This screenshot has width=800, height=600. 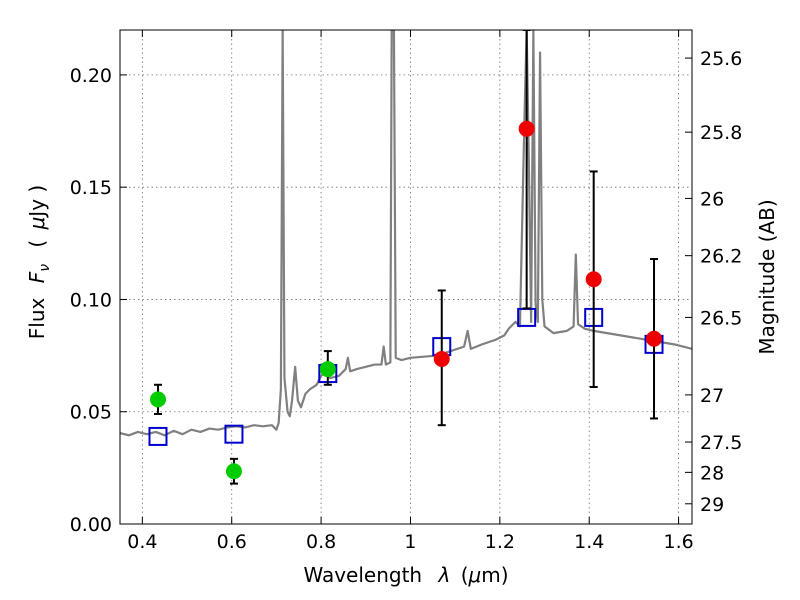 I want to click on y-tick-label: 0.00, so click(x=91, y=525).